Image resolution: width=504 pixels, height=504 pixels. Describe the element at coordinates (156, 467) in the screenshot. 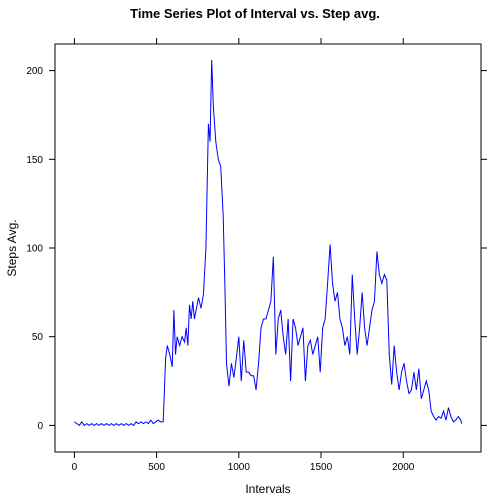

I see `x-tick-label: 500` at that location.